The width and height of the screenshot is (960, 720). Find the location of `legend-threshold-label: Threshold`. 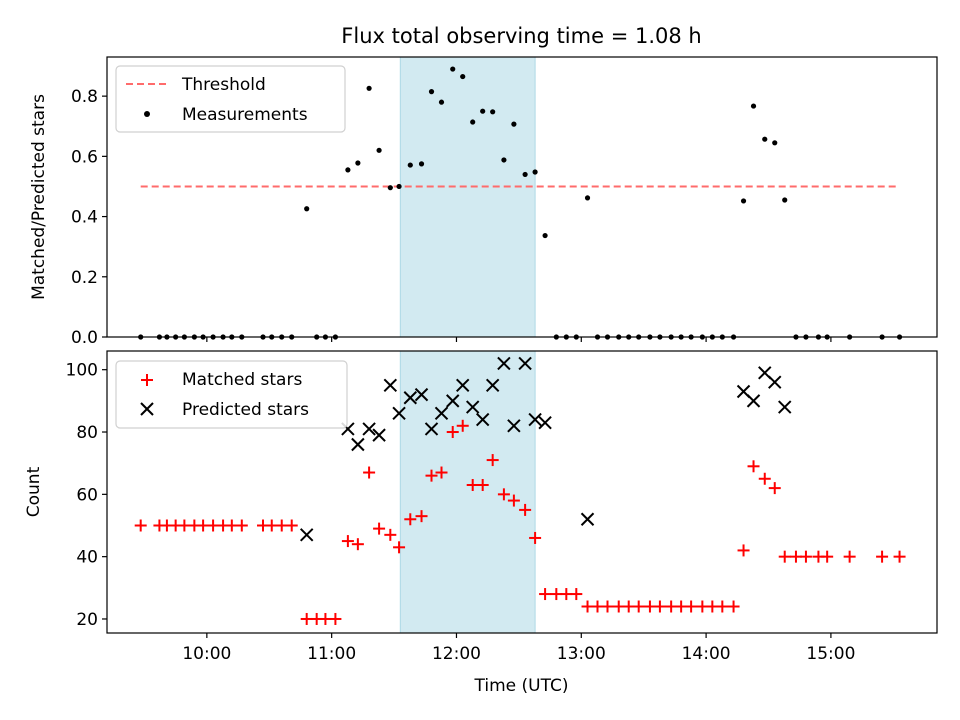

legend-threshold-label: Threshold is located at coordinates (223, 85).